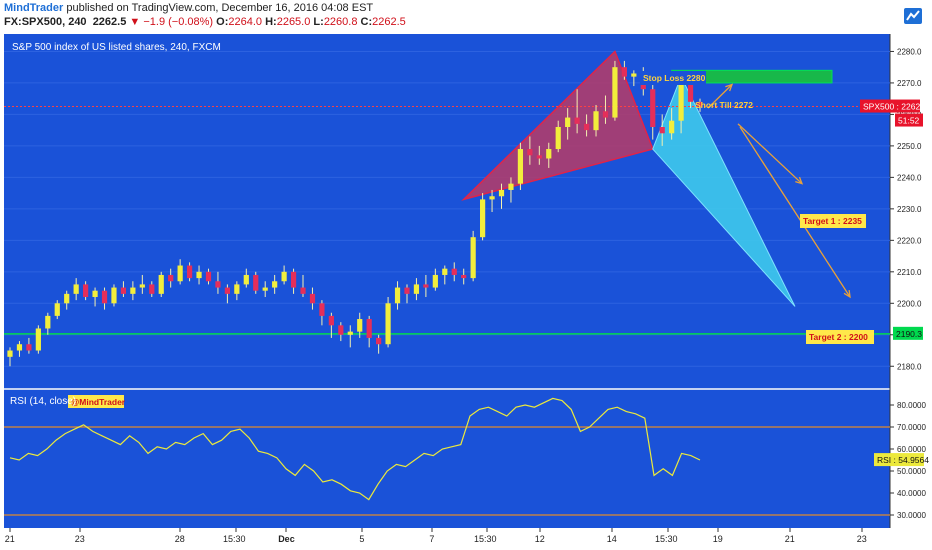 This screenshot has height=550, width=932. What do you see at coordinates (790, 539) in the screenshot?
I see `x-tick-label: 21` at bounding box center [790, 539].